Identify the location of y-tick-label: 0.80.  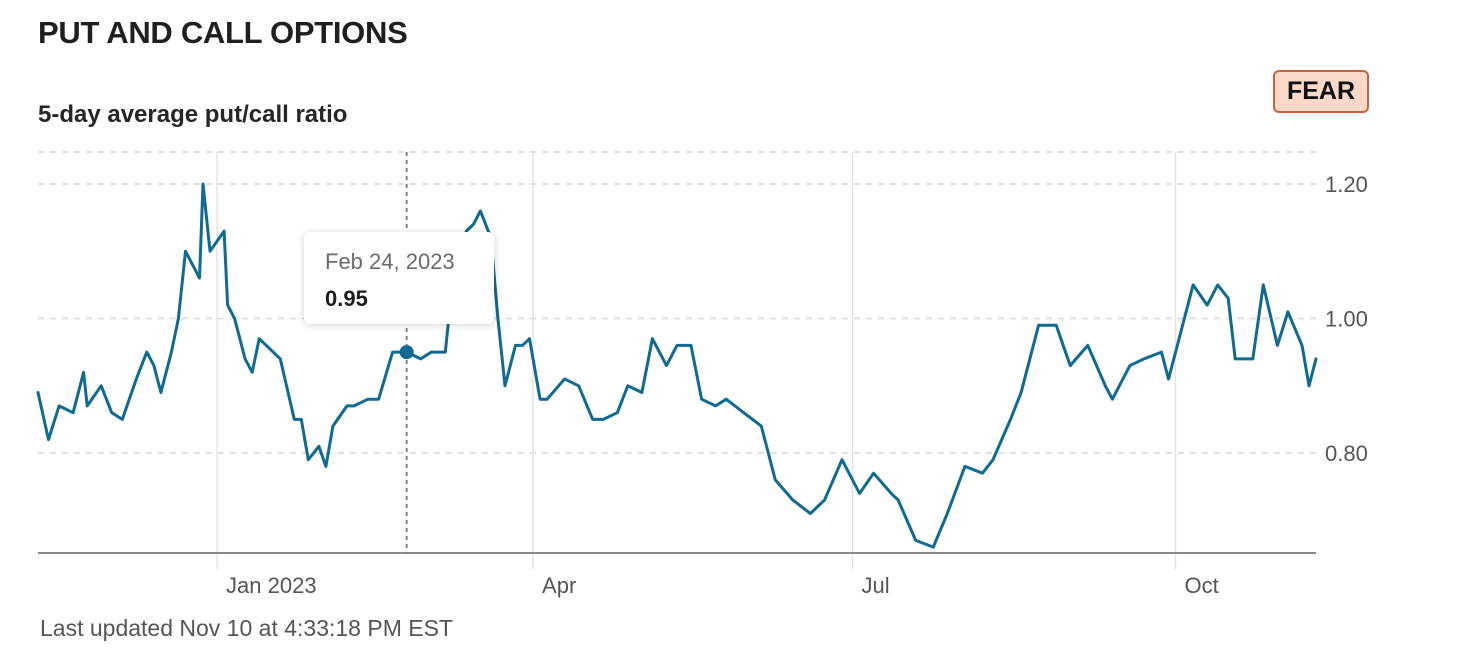
(1346, 453).